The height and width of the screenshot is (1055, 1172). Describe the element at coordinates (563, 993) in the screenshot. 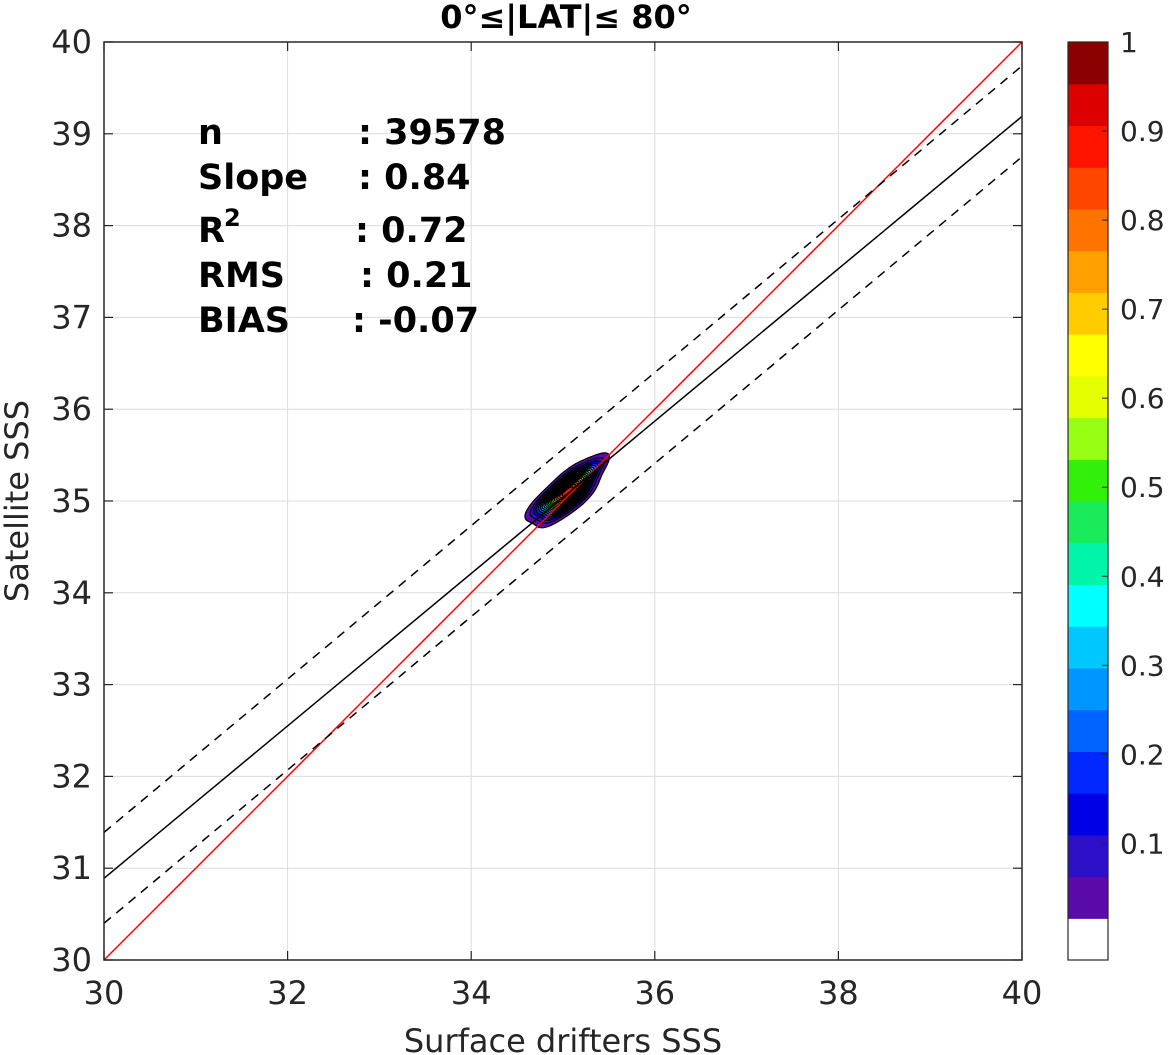

I see `x-tick-labels: 30 32 34 36 38 40` at that location.